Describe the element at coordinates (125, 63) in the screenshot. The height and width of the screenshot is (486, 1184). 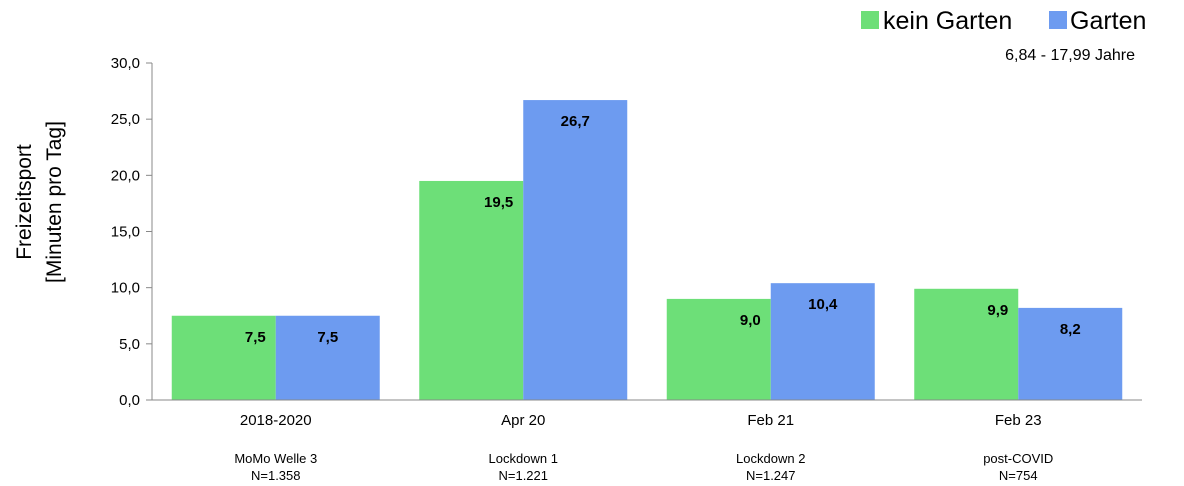
I see `y-tick-label: 30,0` at that location.